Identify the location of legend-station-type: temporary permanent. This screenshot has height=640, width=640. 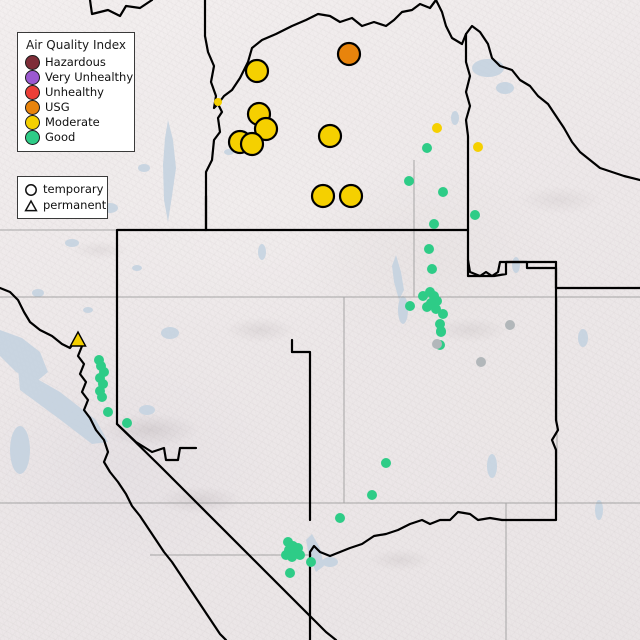
(62, 197).